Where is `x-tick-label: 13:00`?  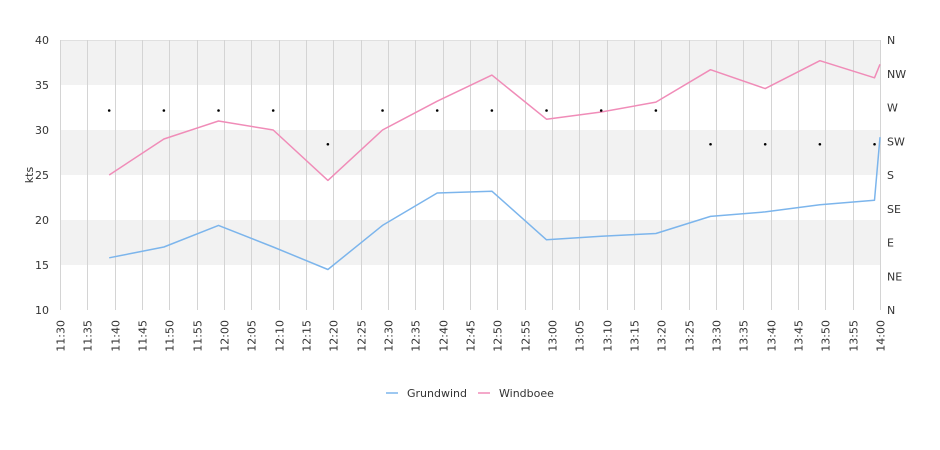 x-tick-label: 13:00 is located at coordinates (553, 336).